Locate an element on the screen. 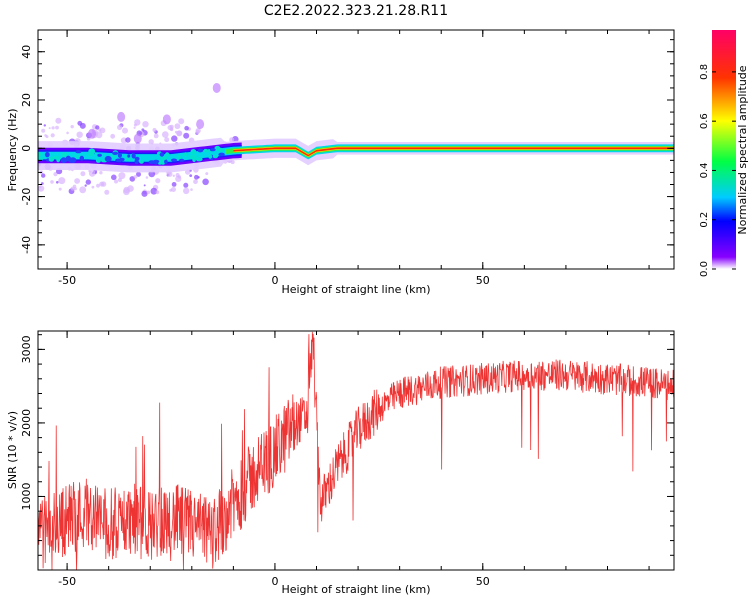 Image resolution: width=750 pixels, height=600 pixels. spectrogram-x-axis-label: Height of straight line (km) is located at coordinates (355, 289).